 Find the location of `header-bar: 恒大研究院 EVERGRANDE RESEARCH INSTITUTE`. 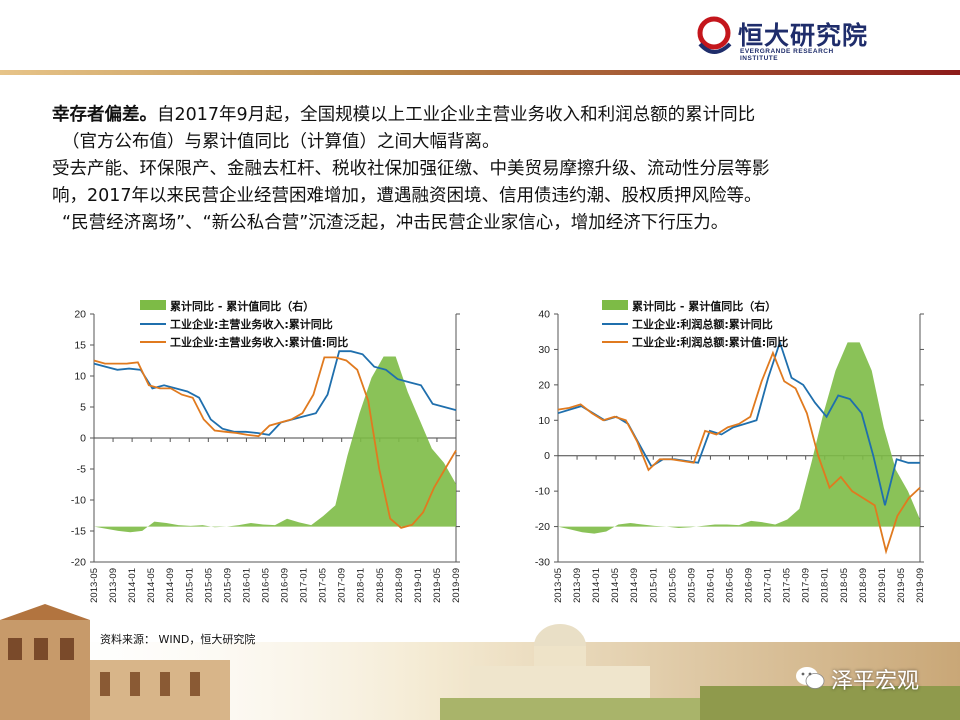

header-bar: 恒大研究院 EVERGRANDE RESEARCH INSTITUTE is located at coordinates (480, 35).